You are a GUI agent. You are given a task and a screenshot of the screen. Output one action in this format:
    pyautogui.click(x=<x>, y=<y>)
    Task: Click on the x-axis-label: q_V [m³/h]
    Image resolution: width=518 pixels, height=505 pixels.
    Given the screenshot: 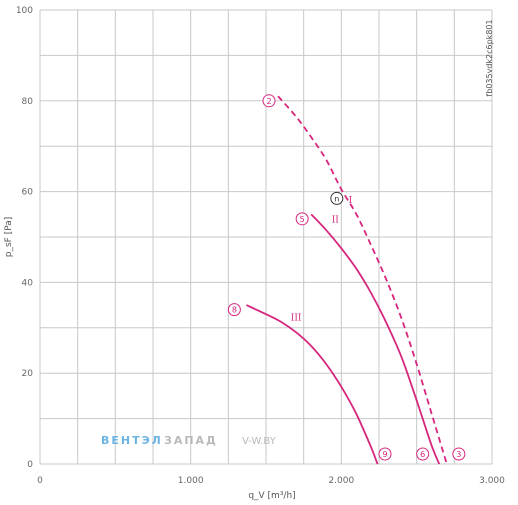 What is the action you would take?
    pyautogui.click(x=271, y=496)
    